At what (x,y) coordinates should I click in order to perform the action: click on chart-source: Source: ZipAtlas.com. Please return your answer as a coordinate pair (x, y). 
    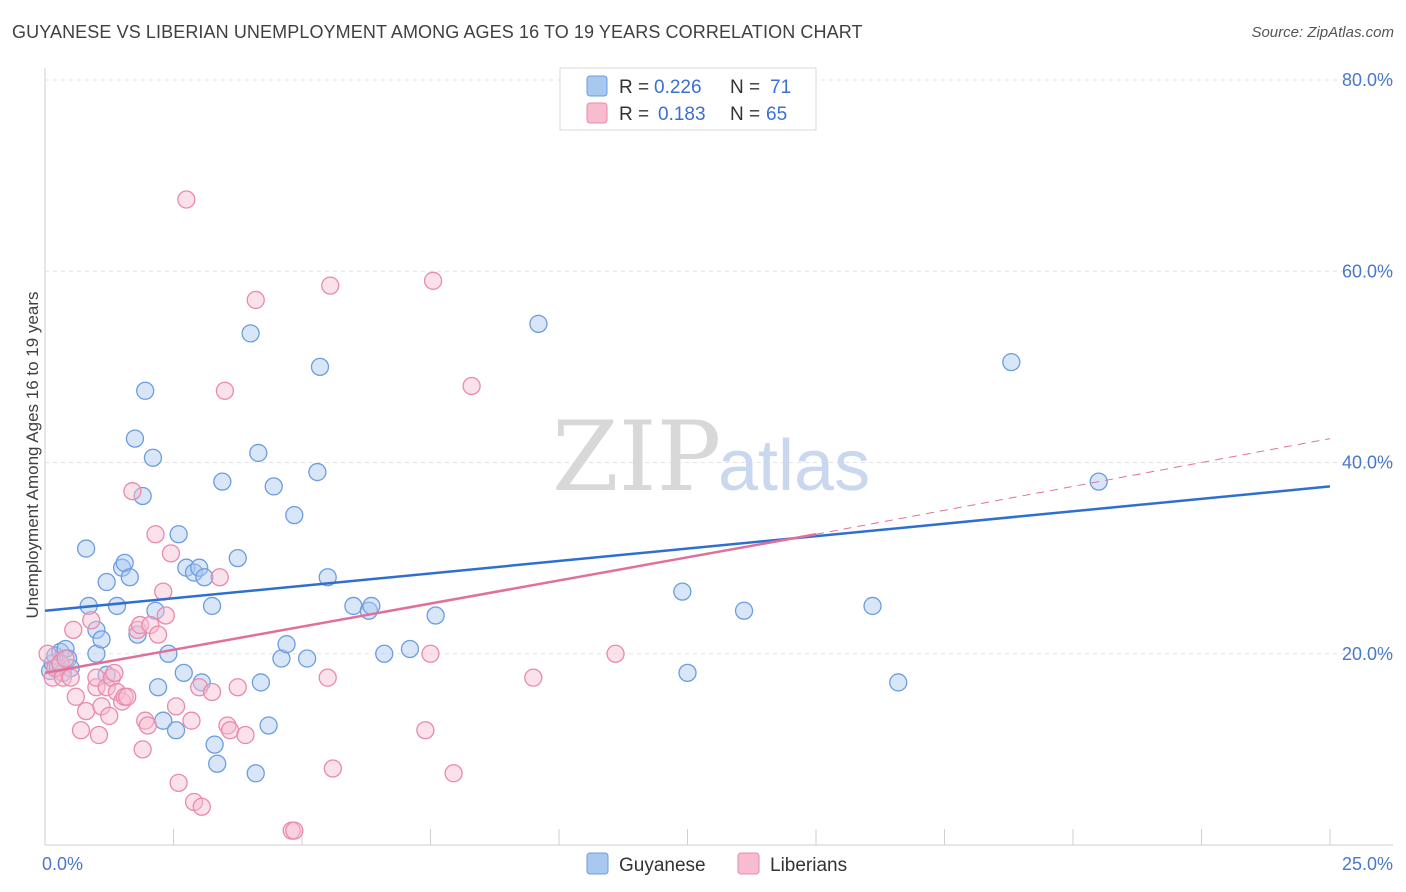
    Looking at the image, I should click on (1322, 32).